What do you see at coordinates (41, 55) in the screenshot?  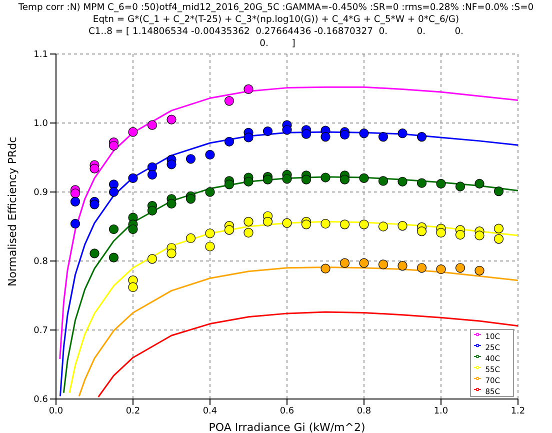 I see `y-tick-label: 1.1` at bounding box center [41, 55].